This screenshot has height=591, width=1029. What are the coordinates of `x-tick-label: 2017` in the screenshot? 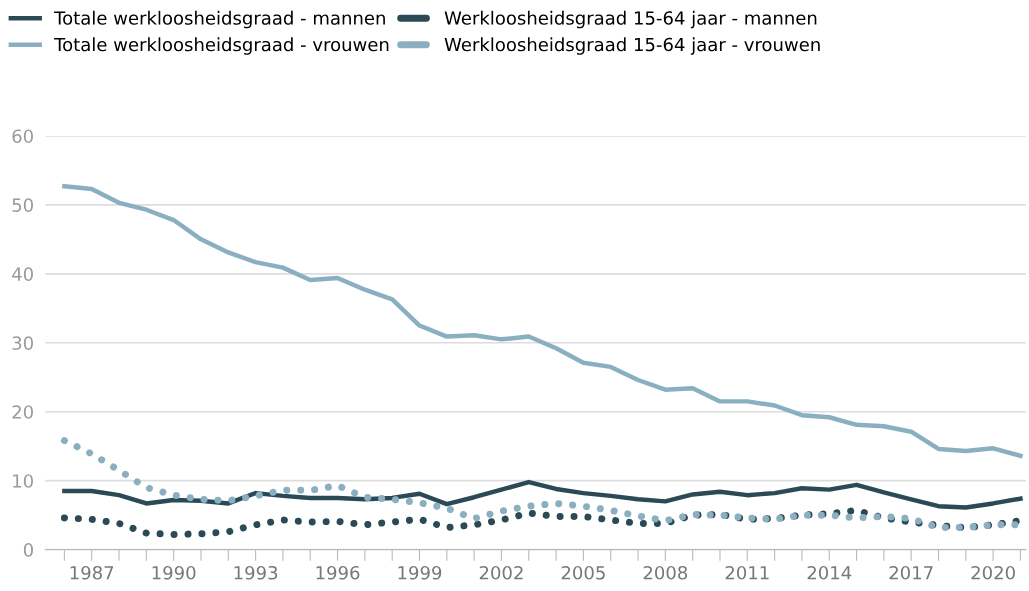 It's located at (911, 572).